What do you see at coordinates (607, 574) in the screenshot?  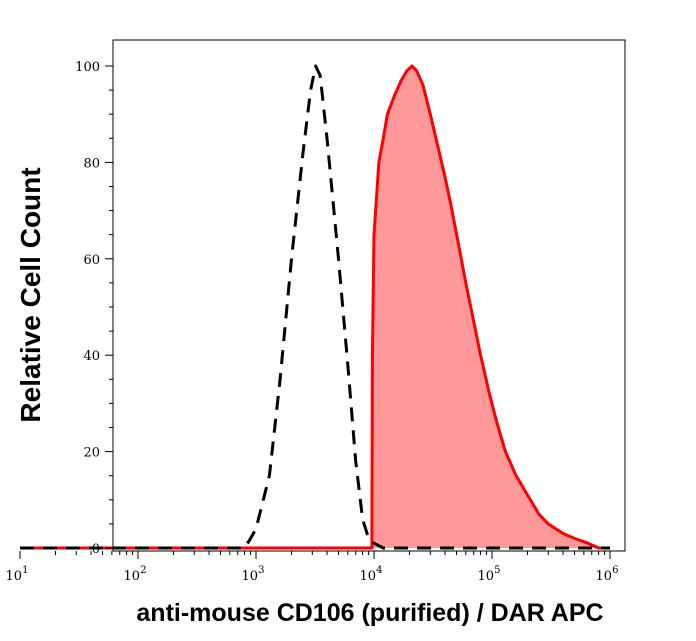 I see `x-tick-label: 10⁶` at bounding box center [607, 574].